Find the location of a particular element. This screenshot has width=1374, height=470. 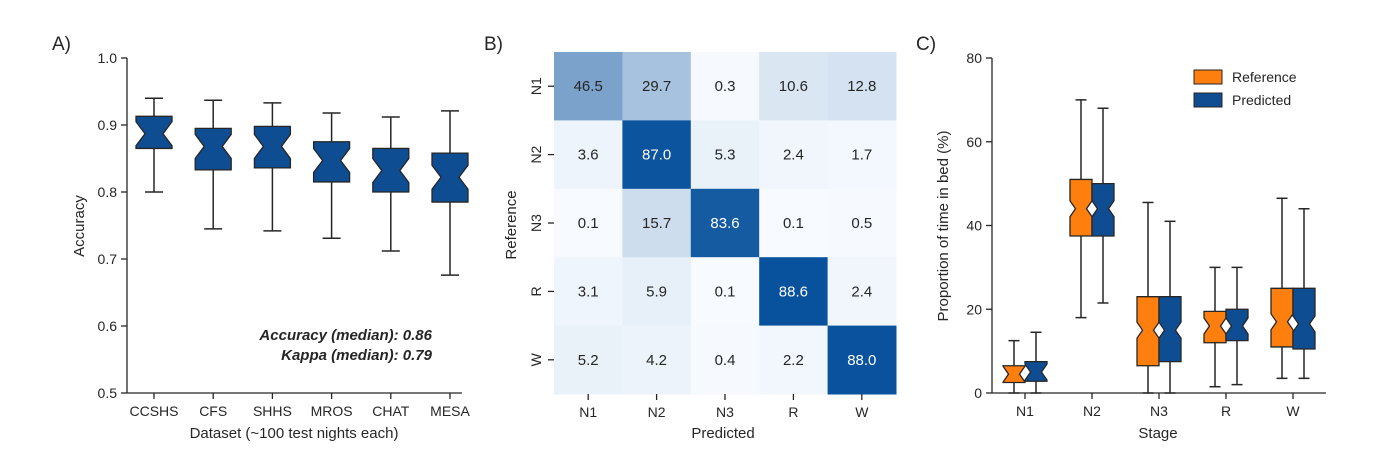

panel-a-x-tick-label: MROS is located at coordinates (332, 411).